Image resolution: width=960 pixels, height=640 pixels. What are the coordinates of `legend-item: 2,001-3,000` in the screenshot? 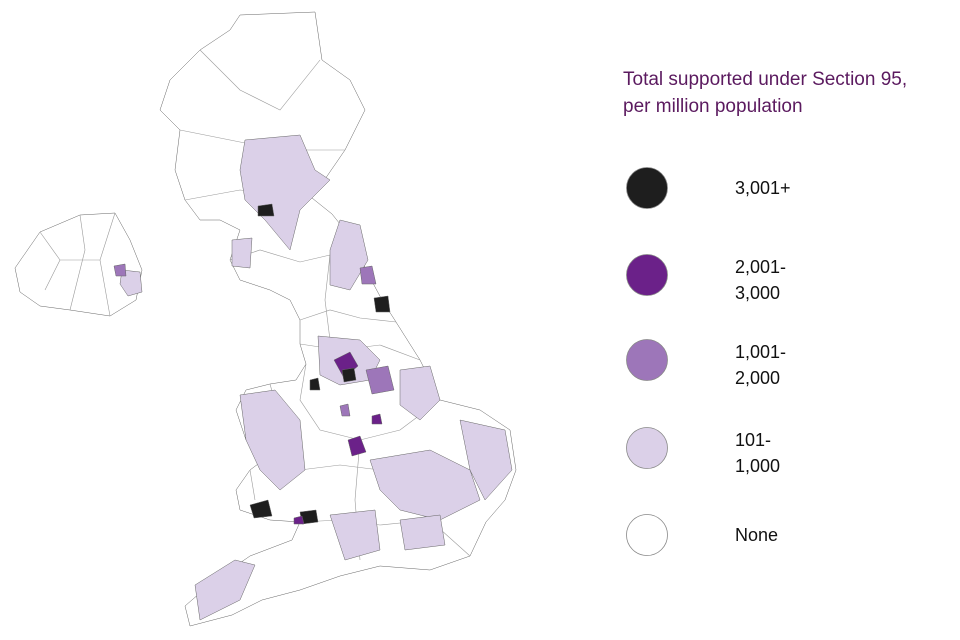 It's located at (776, 284).